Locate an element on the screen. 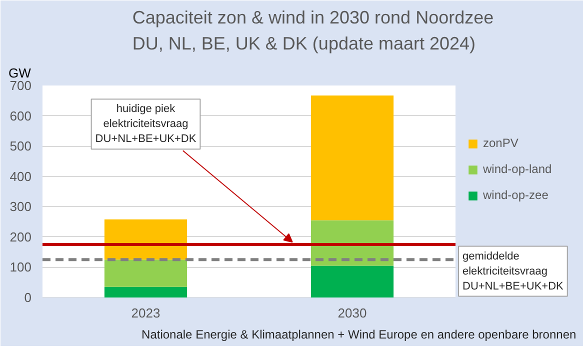  y-tick-label: 500 is located at coordinates (21, 146).